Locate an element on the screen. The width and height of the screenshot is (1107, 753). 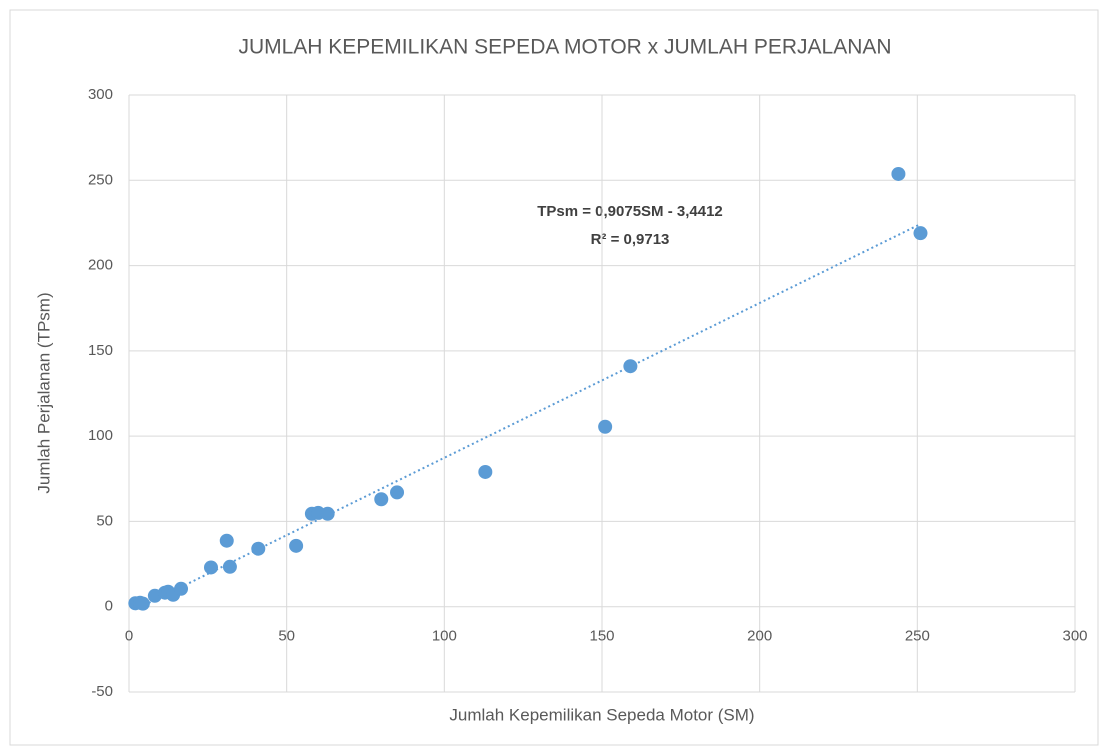
y-axis-label: Jumlah Perjalanan (TPsm) is located at coordinates (43, 392).